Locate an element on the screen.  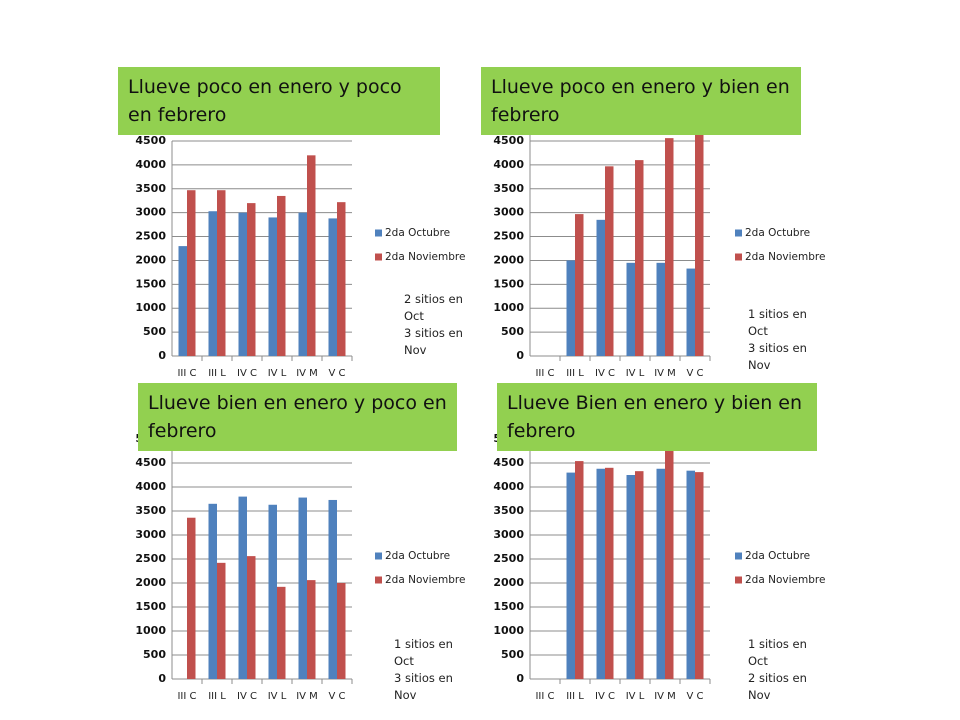
x-tick-label: IV L is located at coordinates (635, 373).